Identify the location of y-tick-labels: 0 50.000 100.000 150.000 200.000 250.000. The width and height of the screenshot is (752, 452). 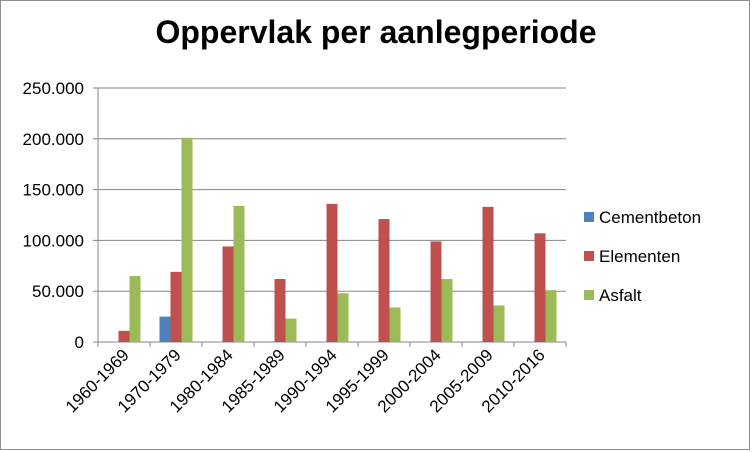
(53, 215).